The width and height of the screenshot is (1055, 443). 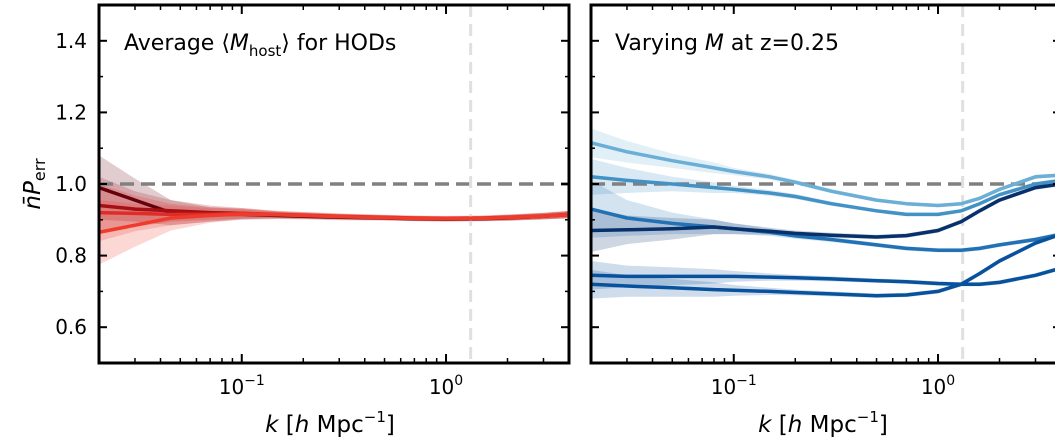 I want to click on panel-title: Average ⟨Mhost⟩ for HODs, so click(x=260, y=45).